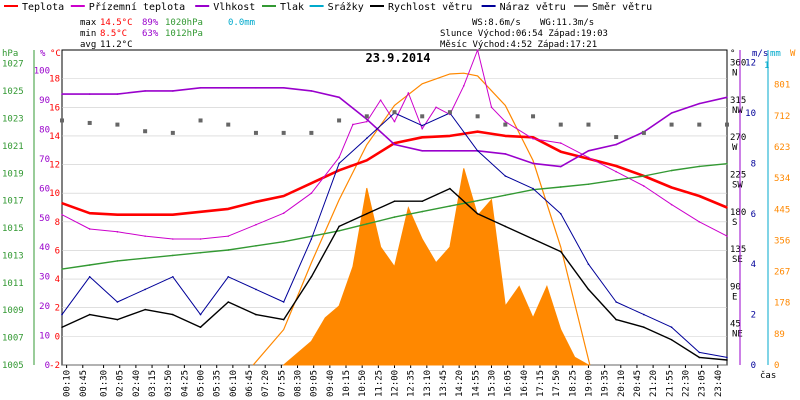  What do you see at coordinates (782, 273) in the screenshot?
I see `w-tick: 267` at bounding box center [782, 273].